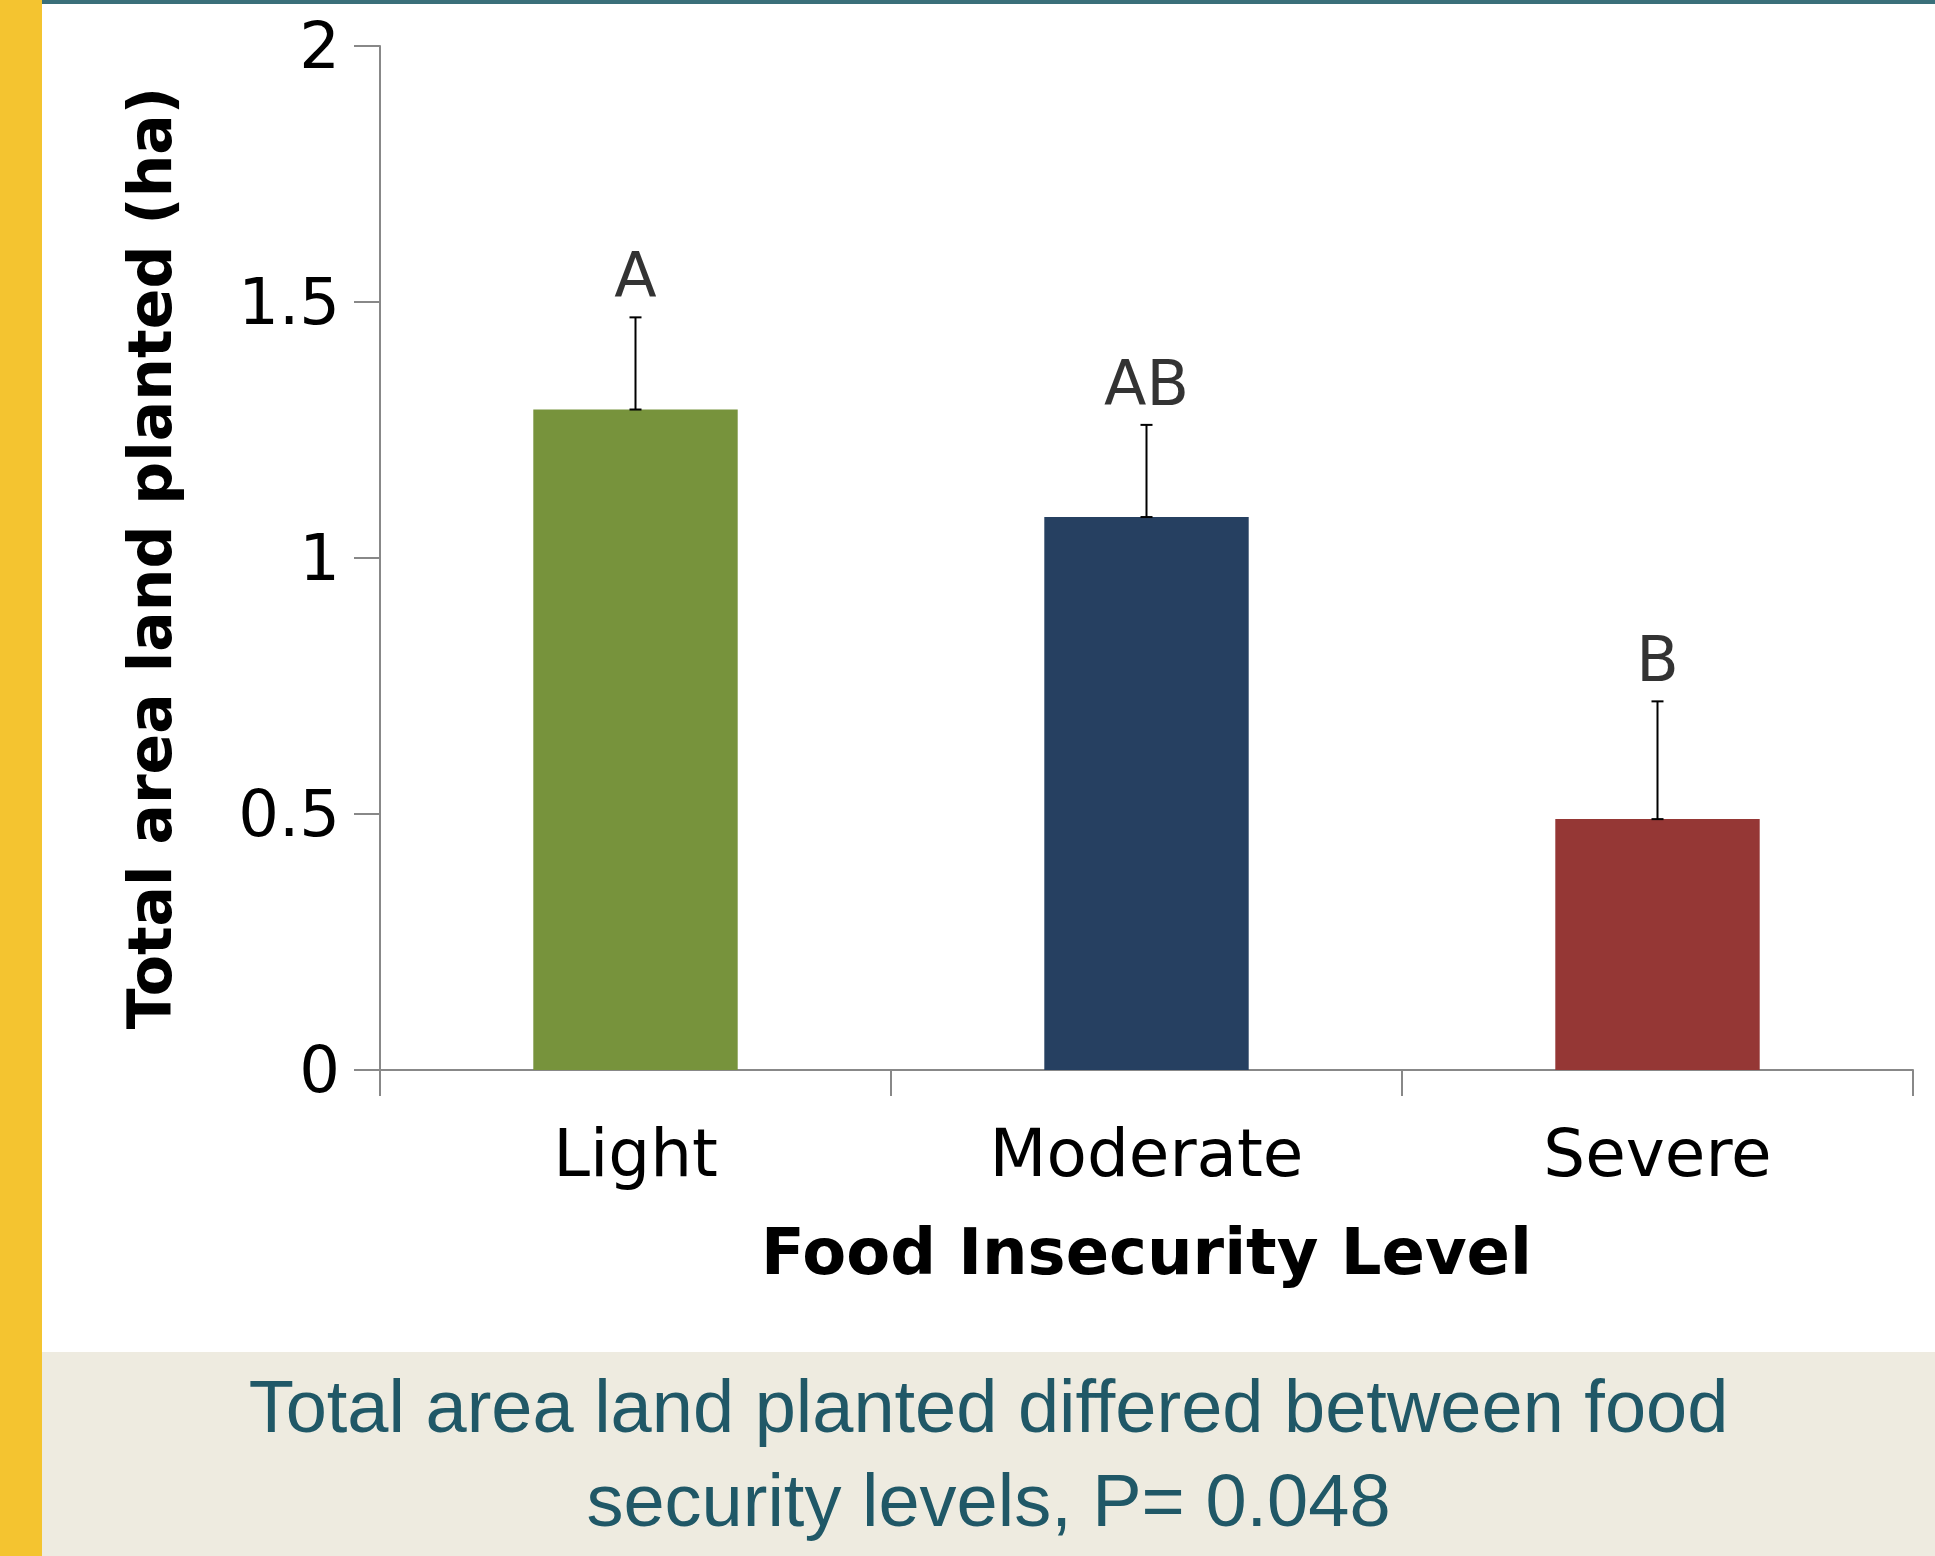 The image size is (1935, 1556). I want to click on y-axis-title: Total area land planted (ha), so click(150, 558).